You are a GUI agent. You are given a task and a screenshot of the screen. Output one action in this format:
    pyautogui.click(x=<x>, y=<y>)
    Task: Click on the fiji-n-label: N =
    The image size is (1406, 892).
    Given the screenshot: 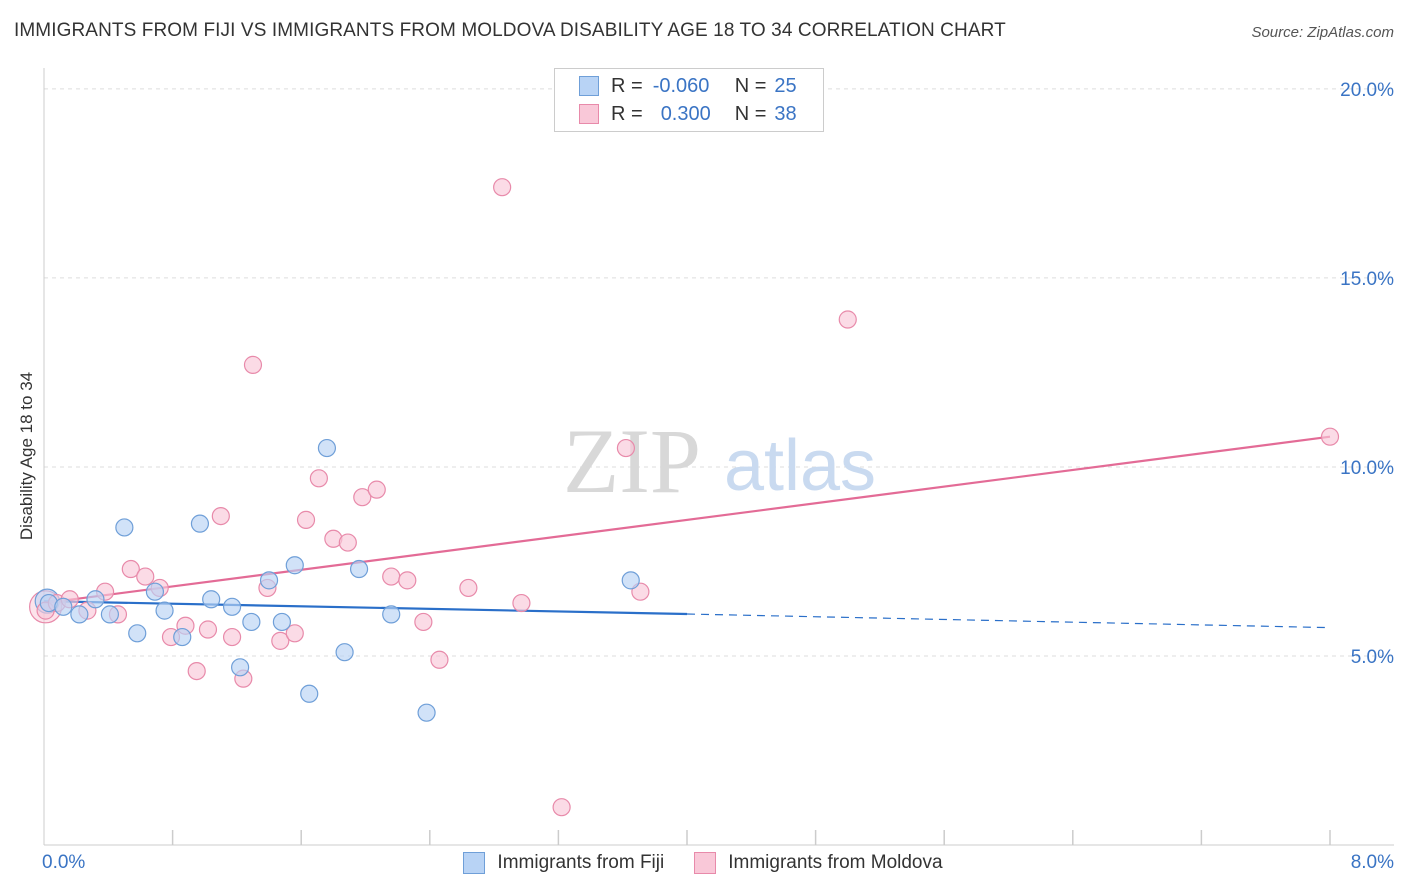 What is the action you would take?
    pyautogui.click(x=750, y=85)
    